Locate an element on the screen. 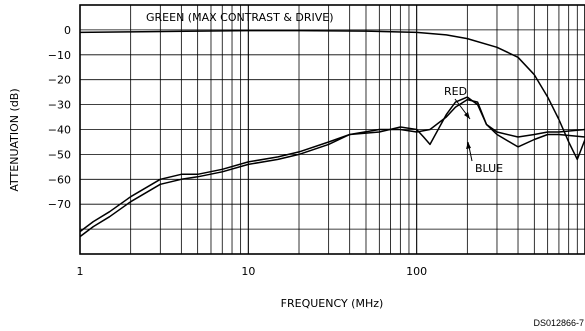 This screenshot has height=331, width=585. x-tick-label: 10 is located at coordinates (248, 271).